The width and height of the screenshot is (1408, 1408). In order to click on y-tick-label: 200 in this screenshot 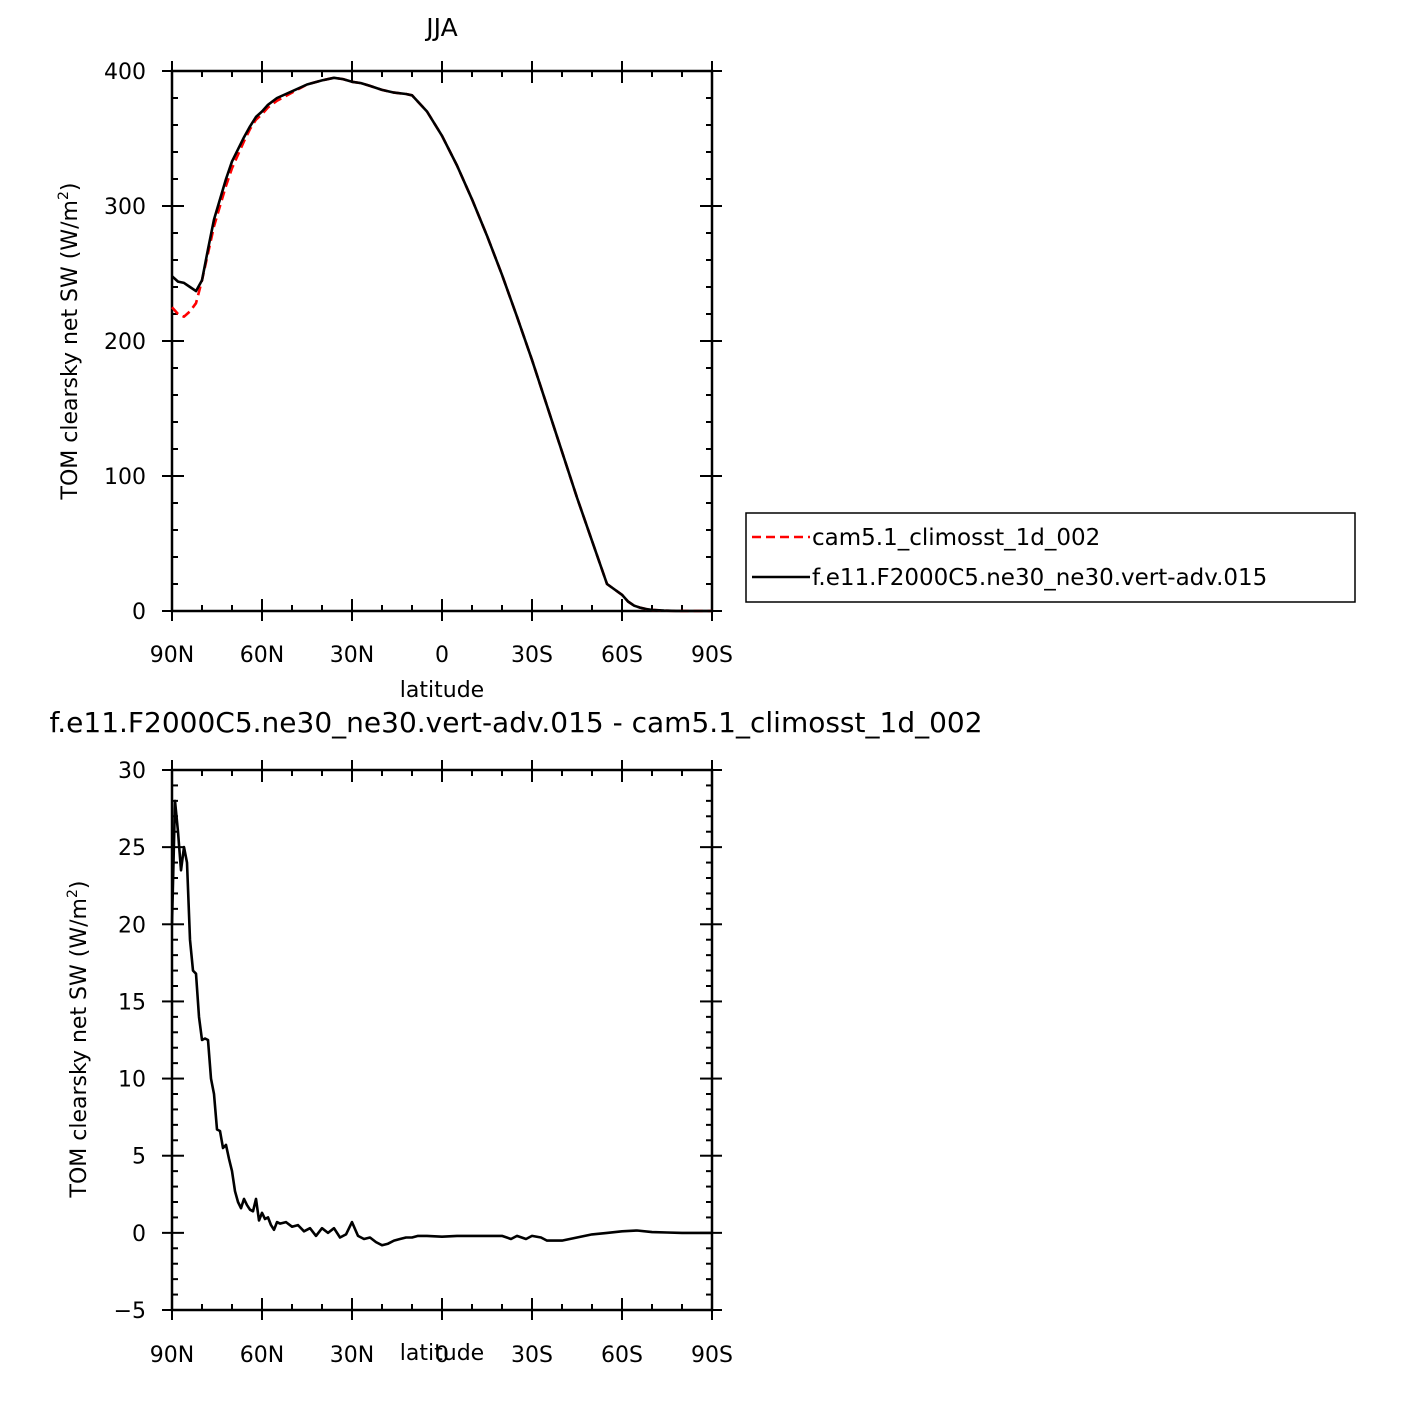, I will do `click(125, 342)`.